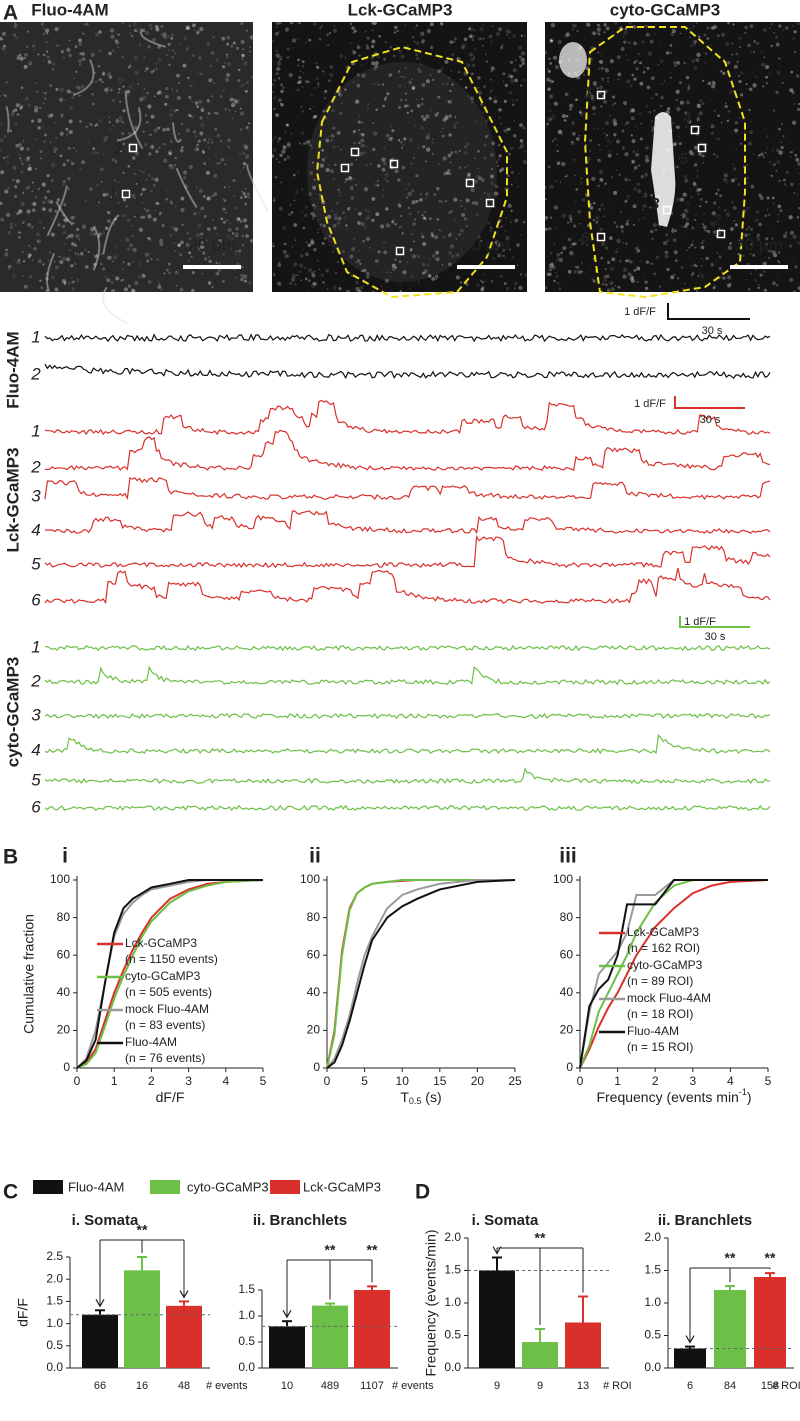 This screenshot has width=800, height=1421. What do you see at coordinates (54, 1367) in the screenshot?
I see `y-tick-label: 0.0` at bounding box center [54, 1367].